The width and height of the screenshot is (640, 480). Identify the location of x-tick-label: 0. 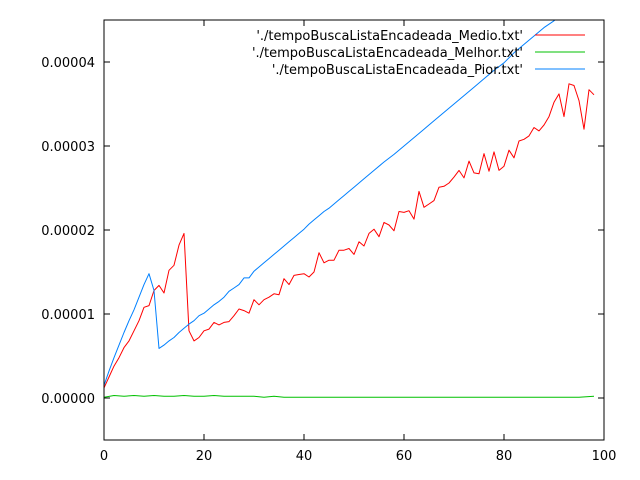
(104, 456).